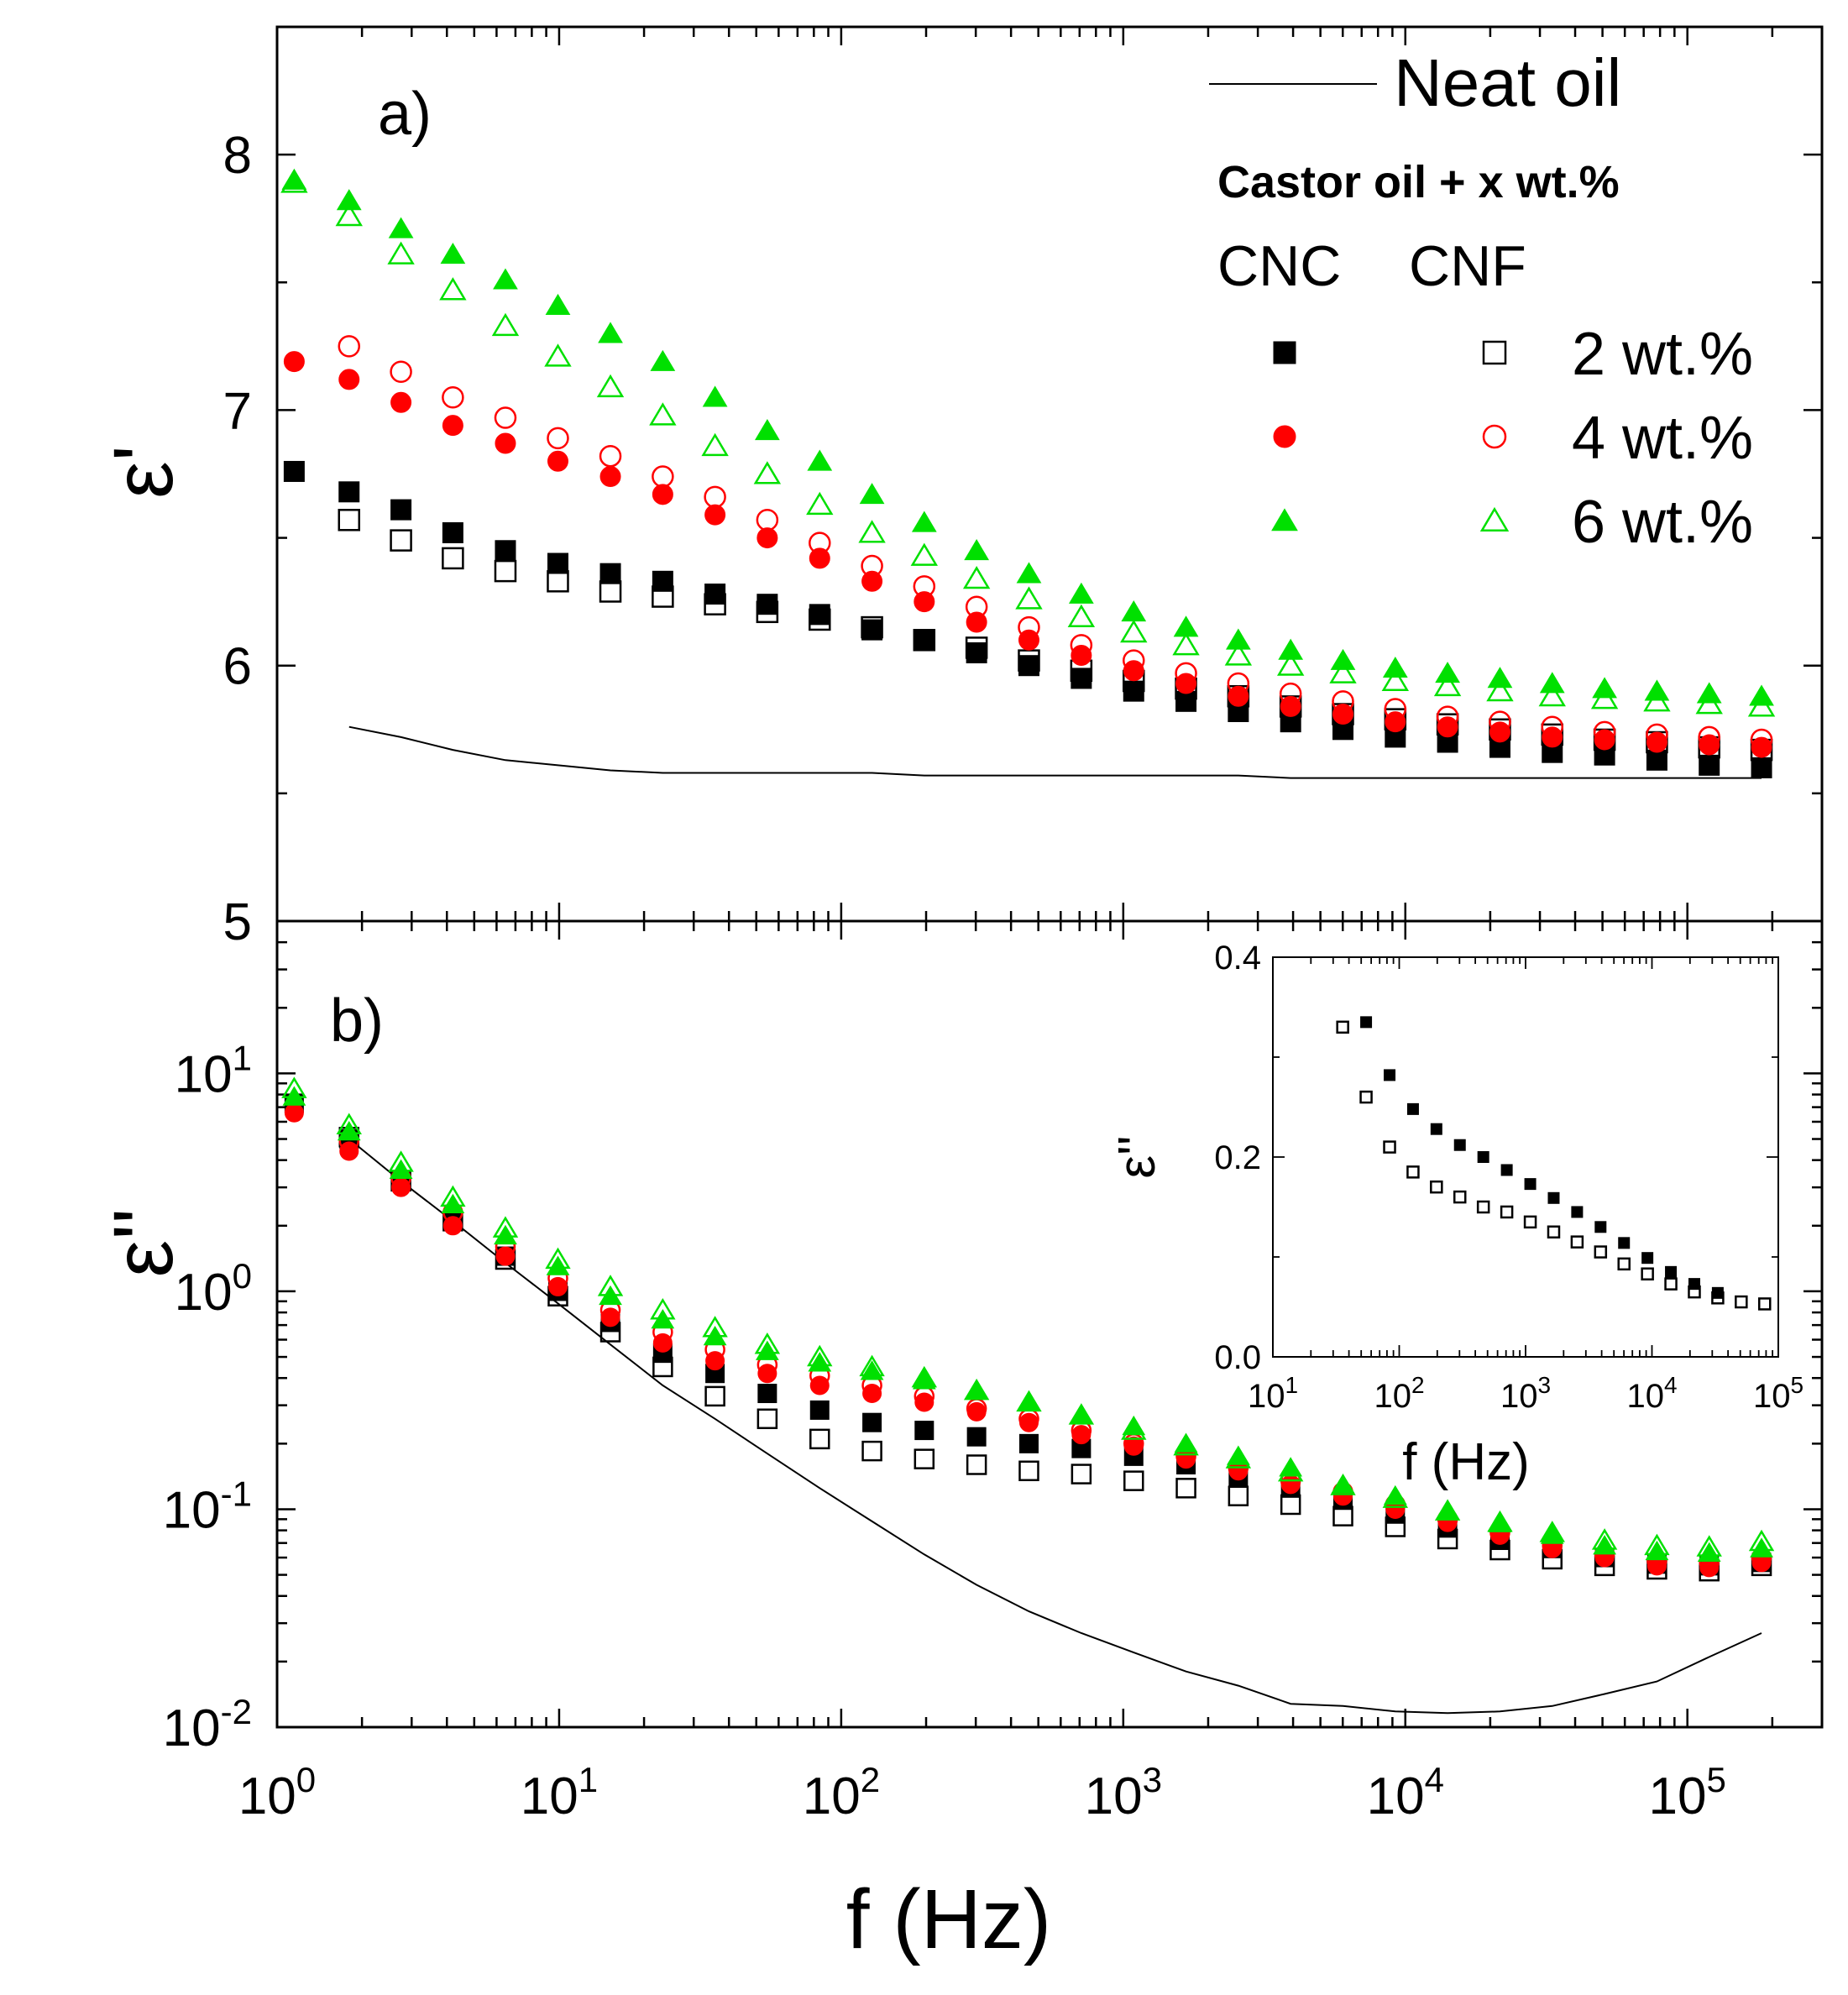 This screenshot has height=1995, width=1848. Describe the element at coordinates (1137, 1156) in the screenshot. I see `inset-y-axis-label: ε''` at that location.